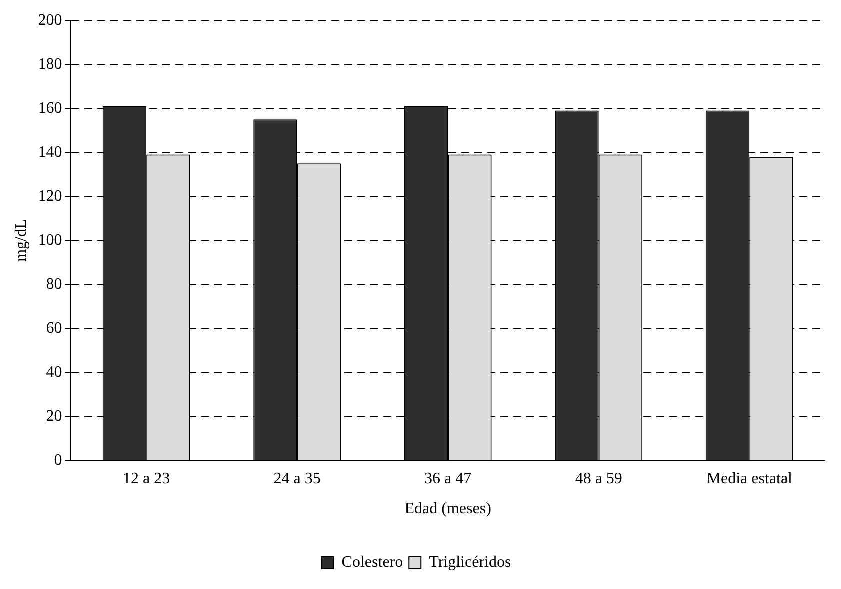 Image resolution: width=841 pixels, height=589 pixels. What do you see at coordinates (373, 563) in the screenshot?
I see `legend-label: Colestero` at bounding box center [373, 563].